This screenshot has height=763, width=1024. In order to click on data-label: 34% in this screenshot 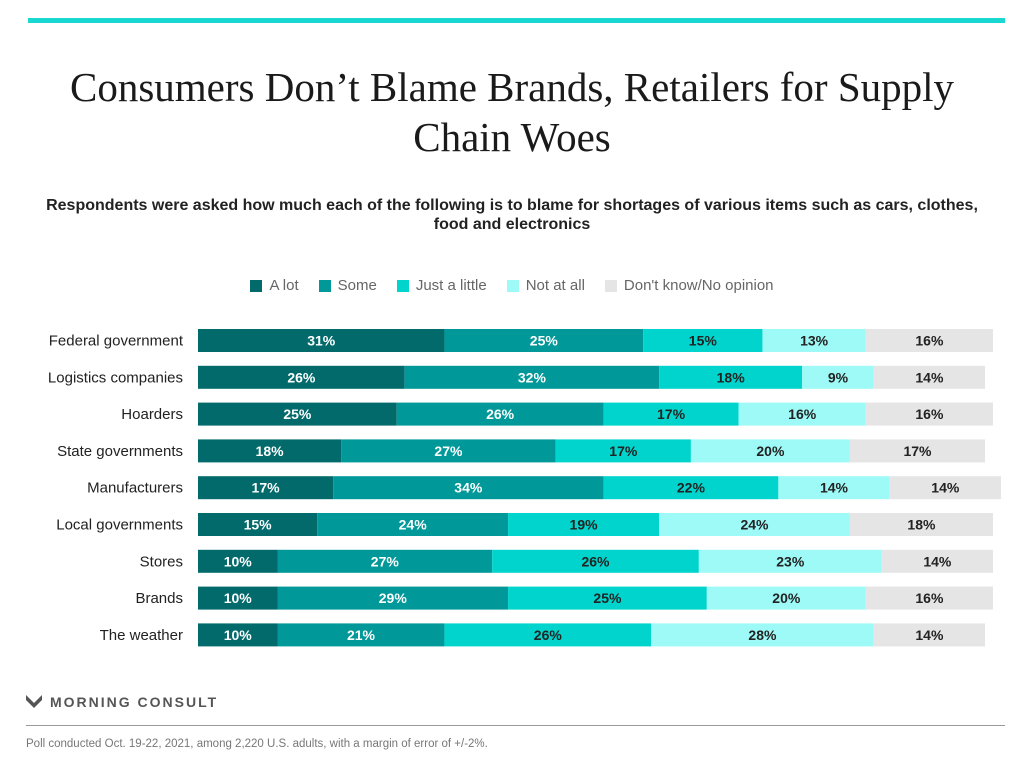, I will do `click(468, 488)`.